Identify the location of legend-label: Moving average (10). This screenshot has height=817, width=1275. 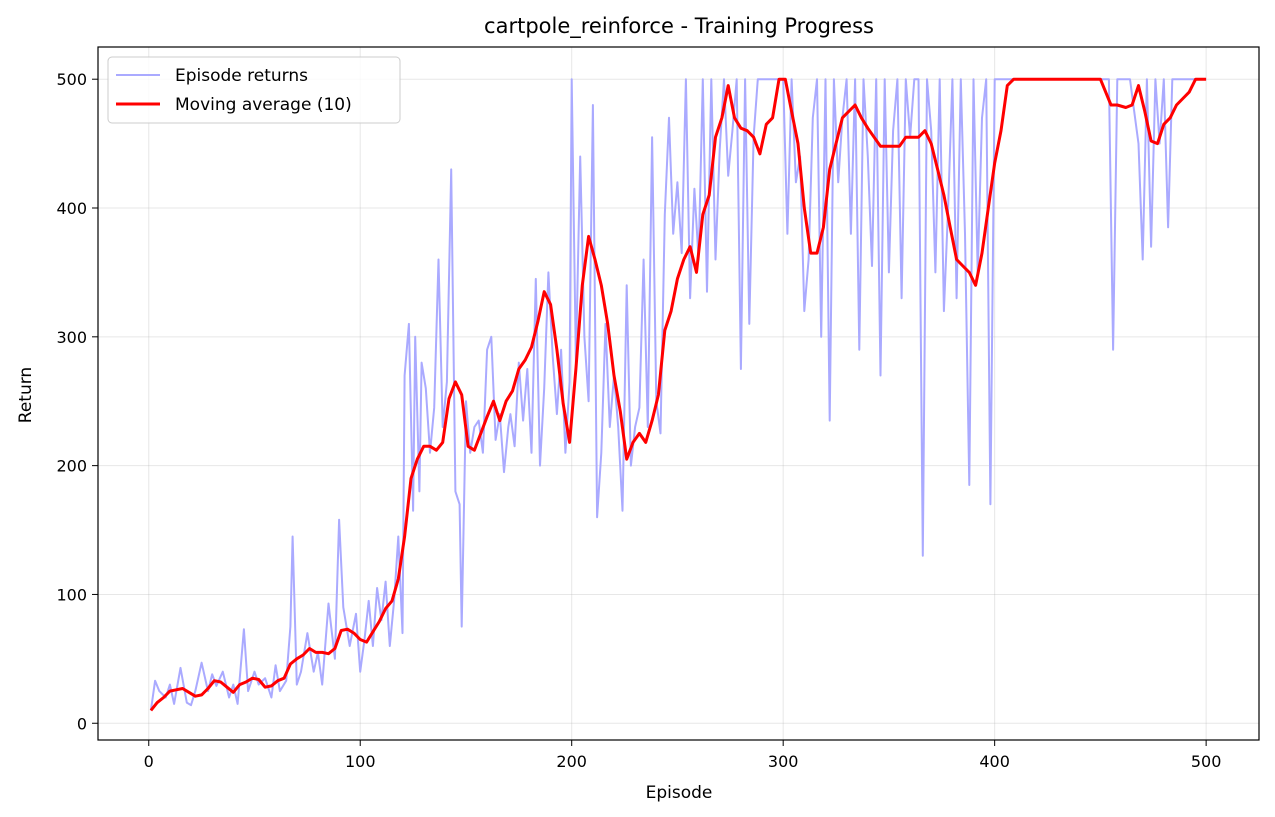
(263, 105).